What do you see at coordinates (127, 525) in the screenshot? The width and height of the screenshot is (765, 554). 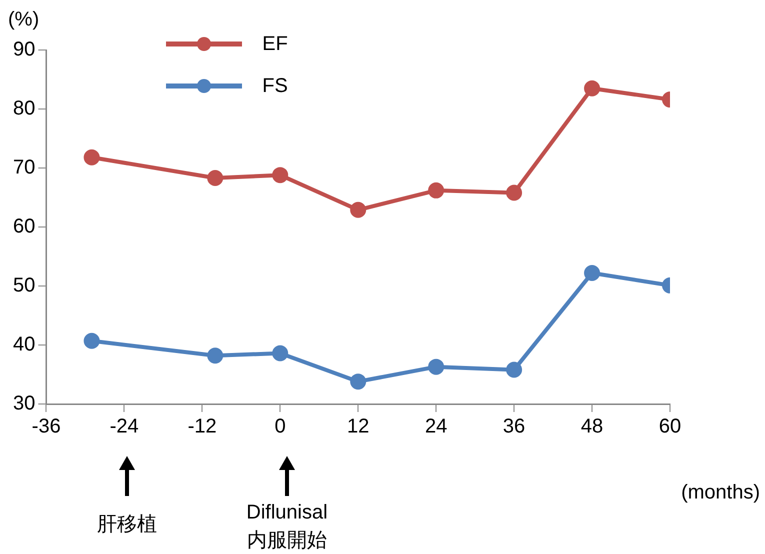 I see `text: 肝移植` at bounding box center [127, 525].